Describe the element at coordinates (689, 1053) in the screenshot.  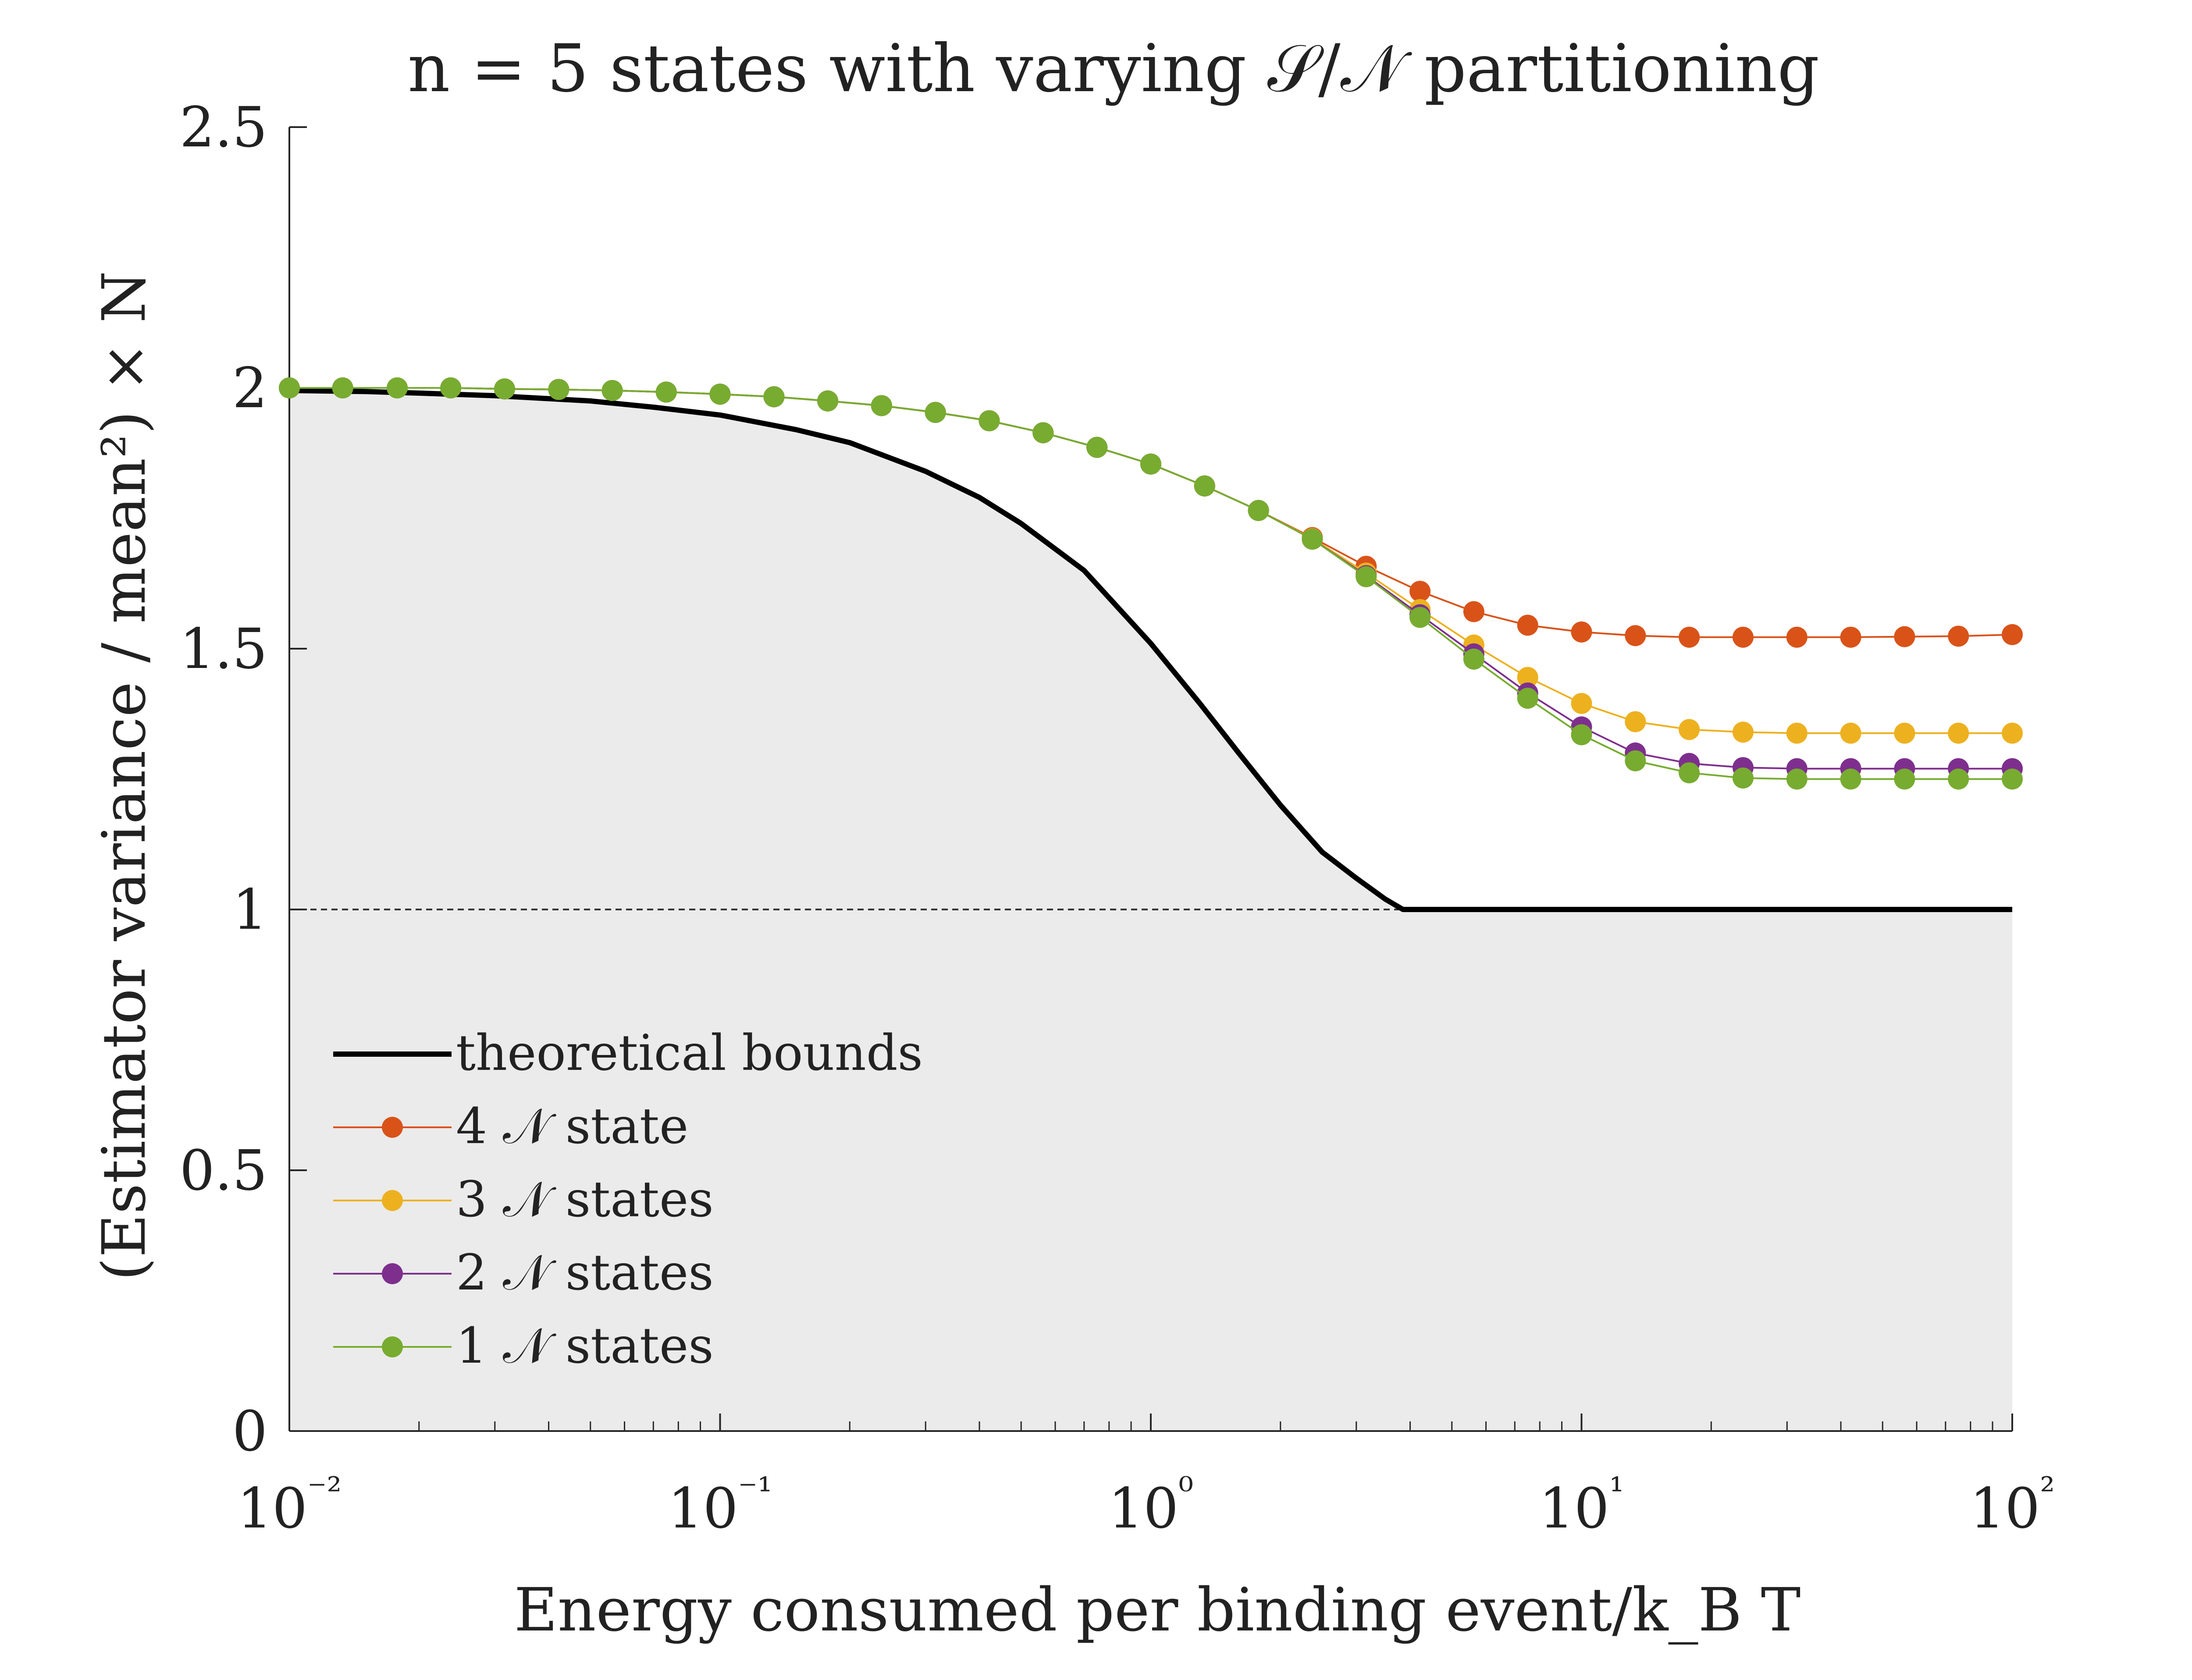
I see `legend-label-bound: theoretical bounds` at that location.